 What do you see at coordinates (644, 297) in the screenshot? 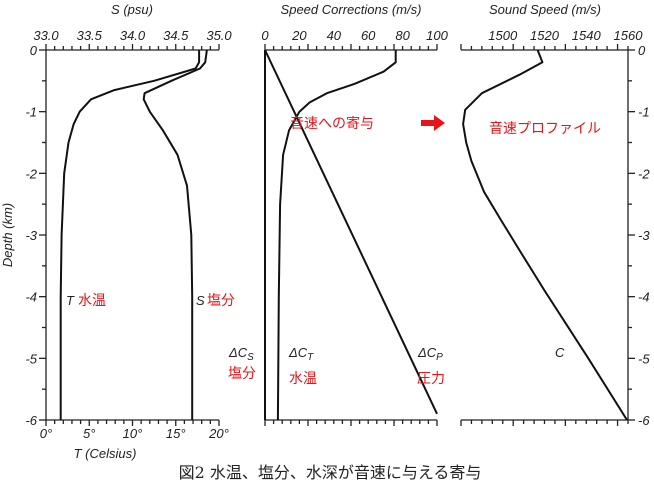
I see `depth-axis-right-tick-label: -4` at bounding box center [644, 297].